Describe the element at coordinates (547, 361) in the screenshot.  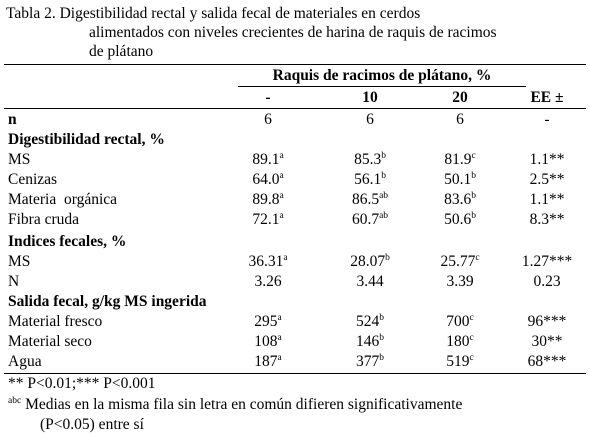
I see `cell-ee: 68***` at that location.